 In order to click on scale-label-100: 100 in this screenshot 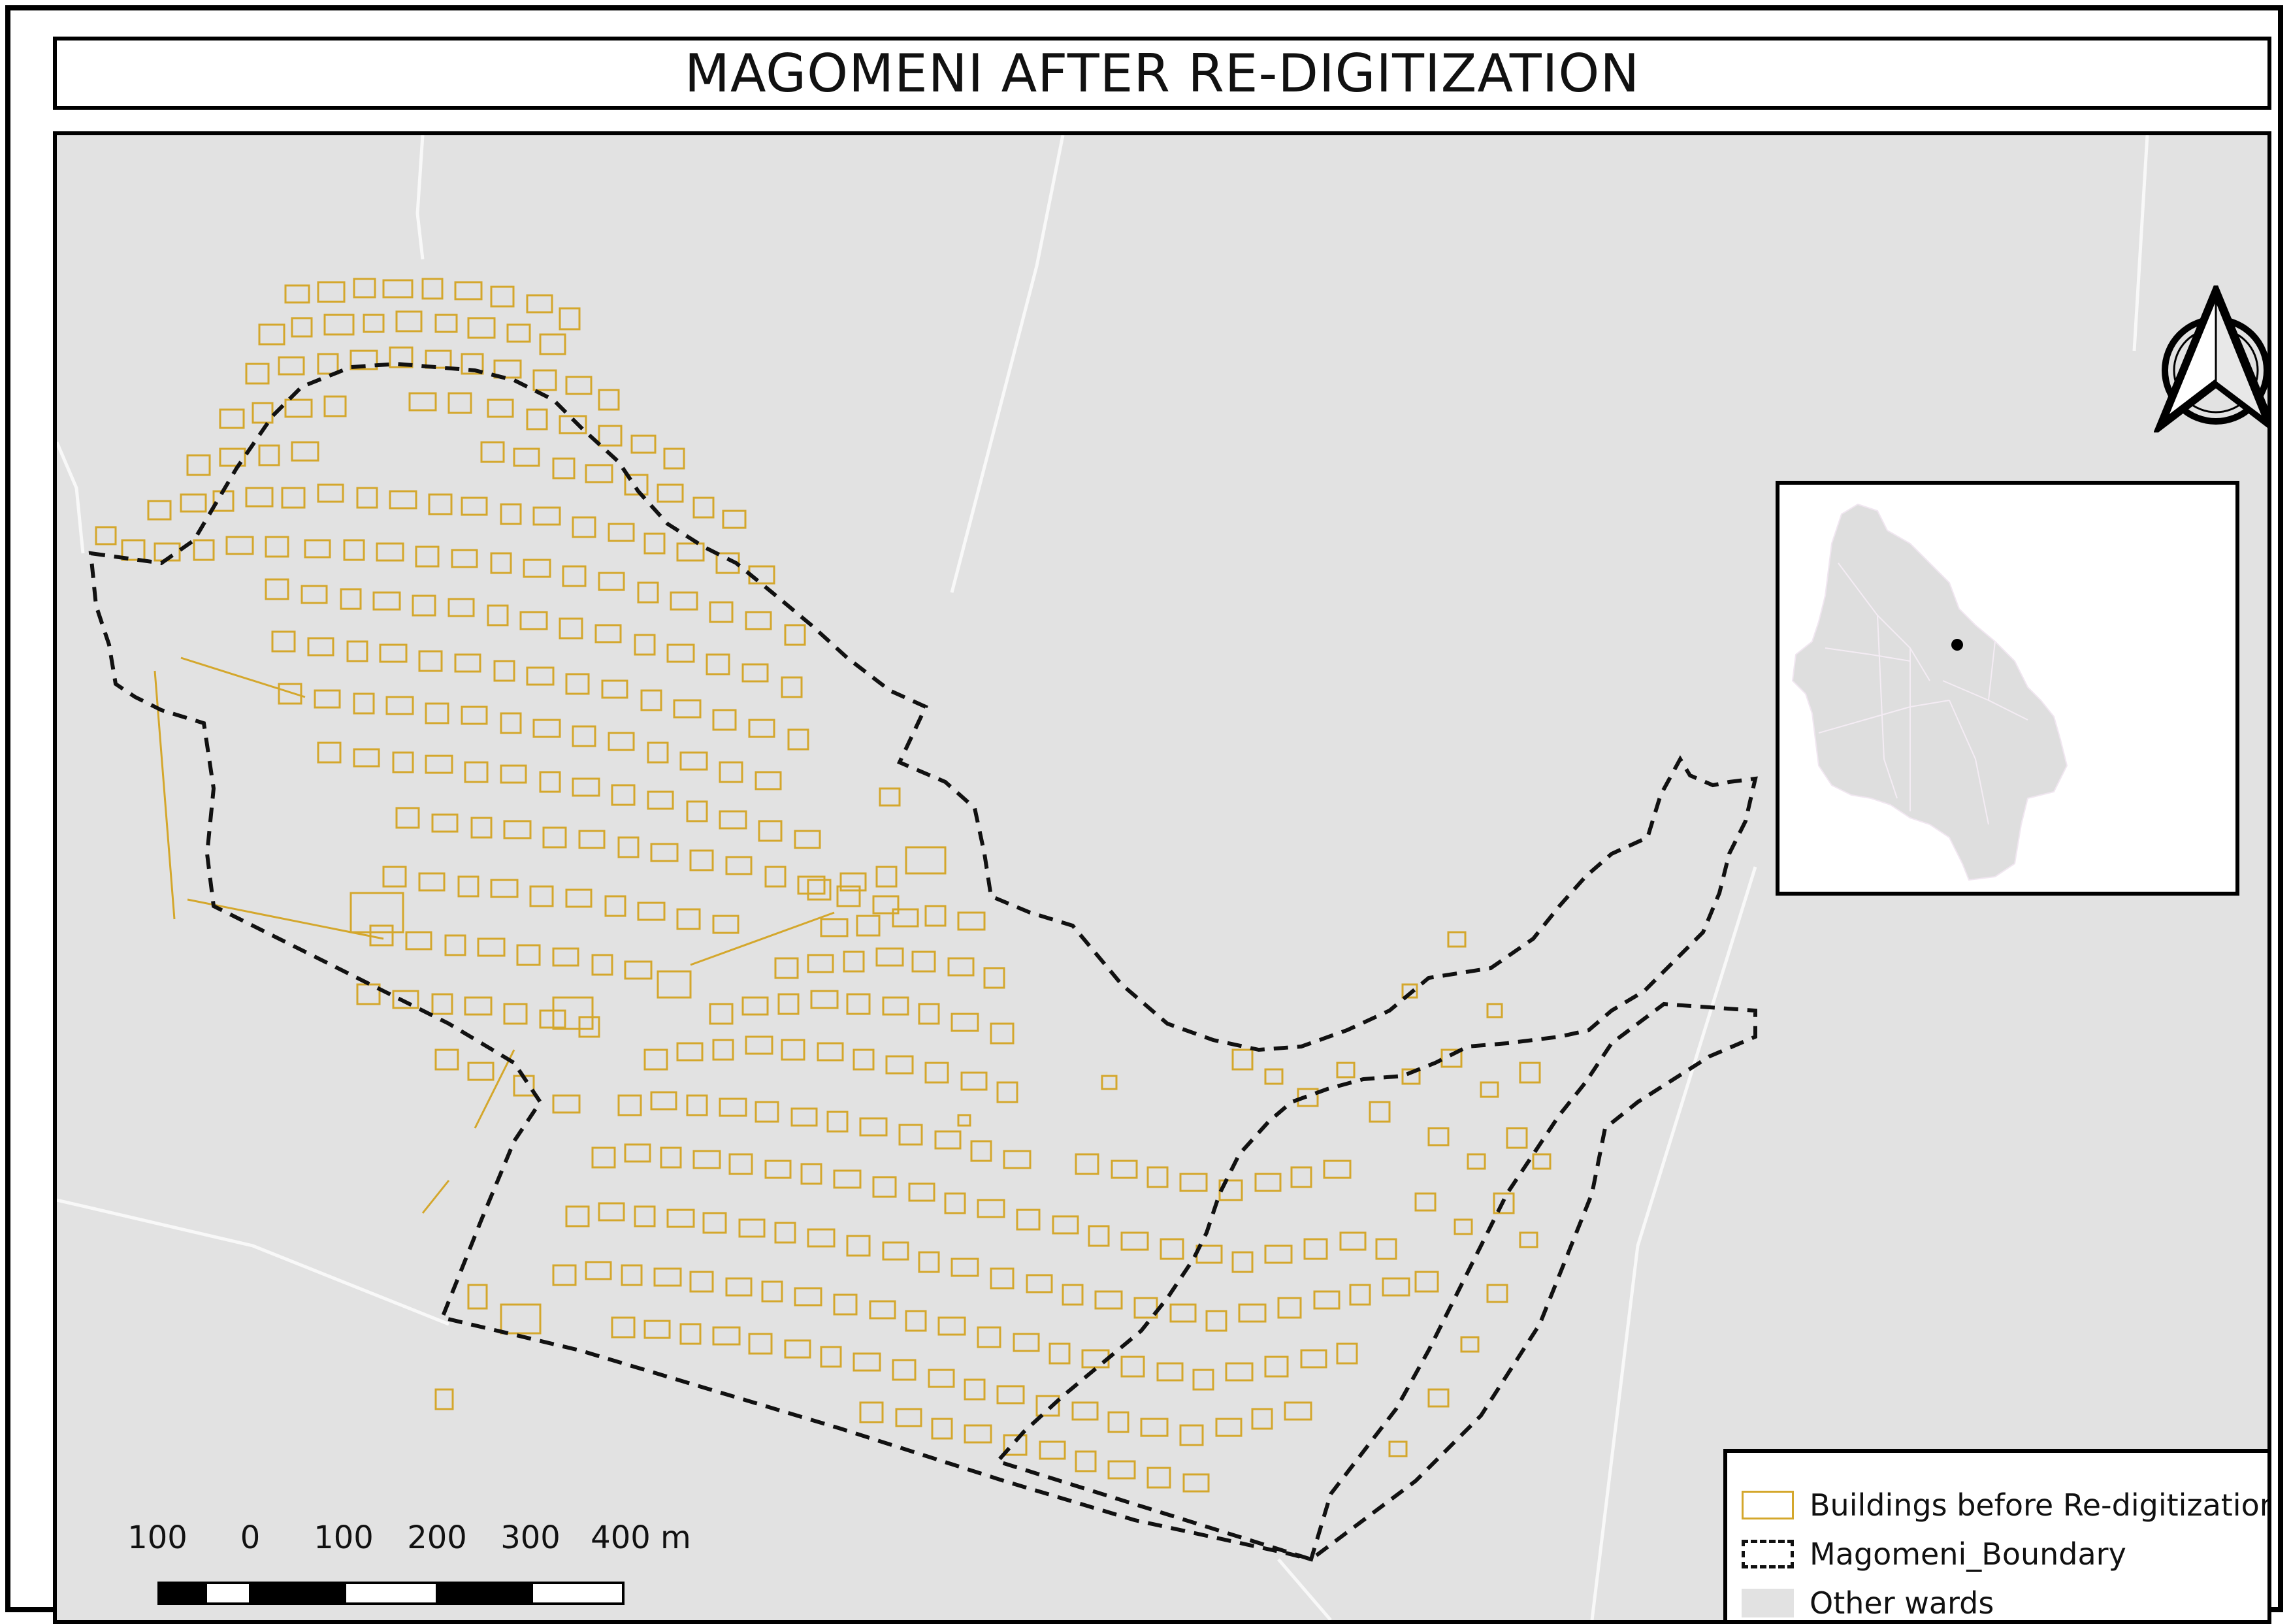, I will do `click(344, 1538)`.